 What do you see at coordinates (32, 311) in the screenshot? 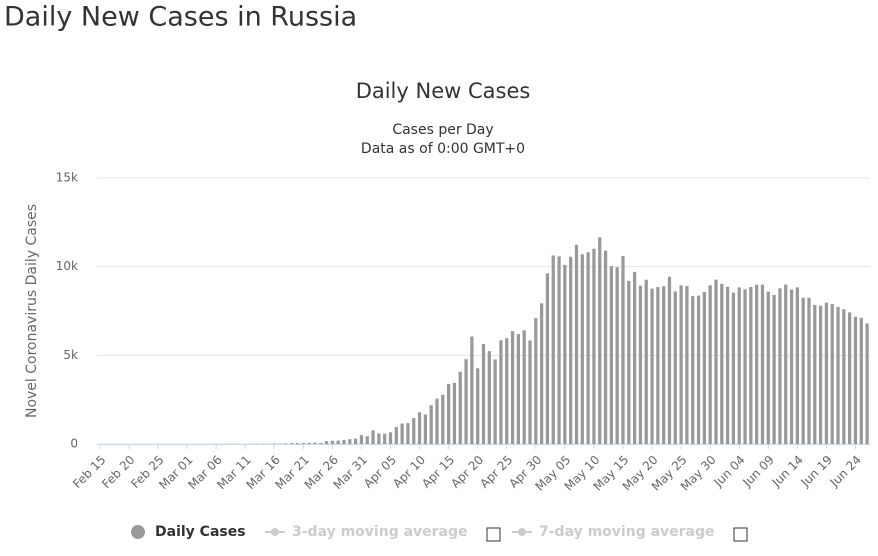
I see `y-axis-label: Novel Coronavirus Daily Cases` at bounding box center [32, 311].